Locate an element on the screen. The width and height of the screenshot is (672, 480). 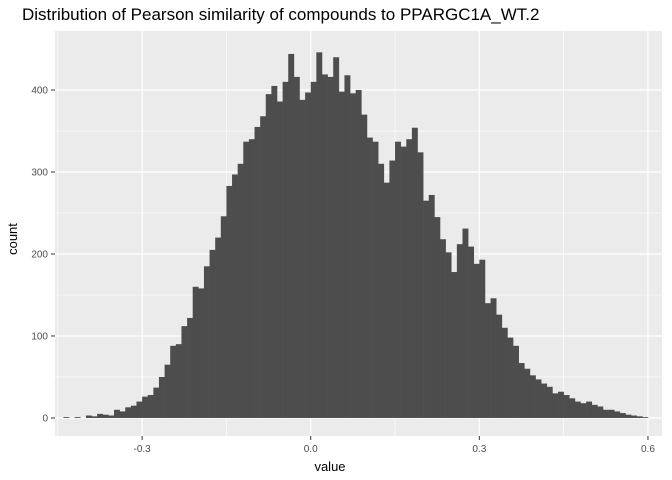
x-axis-label: value is located at coordinates (329, 466).